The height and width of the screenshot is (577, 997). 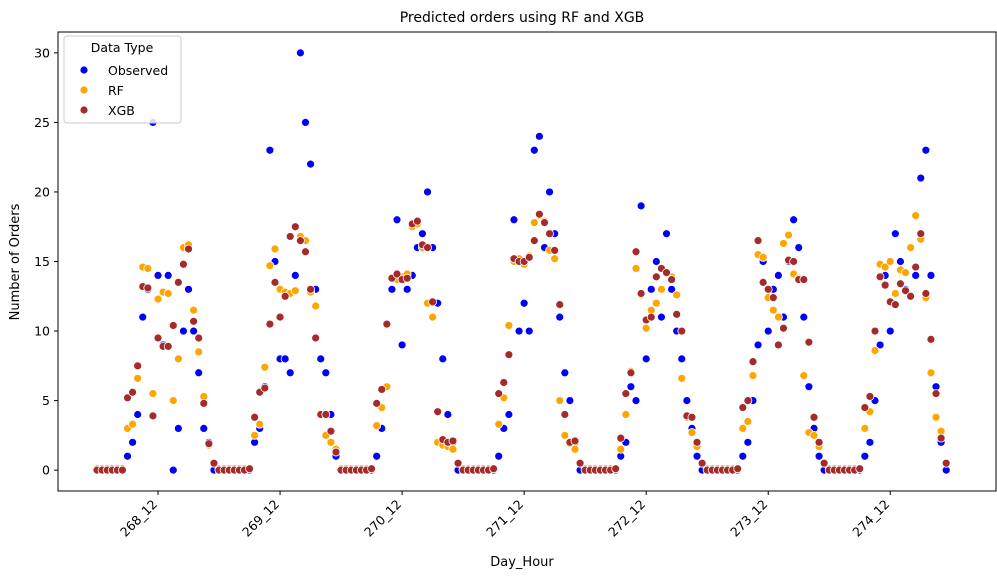 I want to click on legend-label-xgb: XGB, so click(x=121, y=110).